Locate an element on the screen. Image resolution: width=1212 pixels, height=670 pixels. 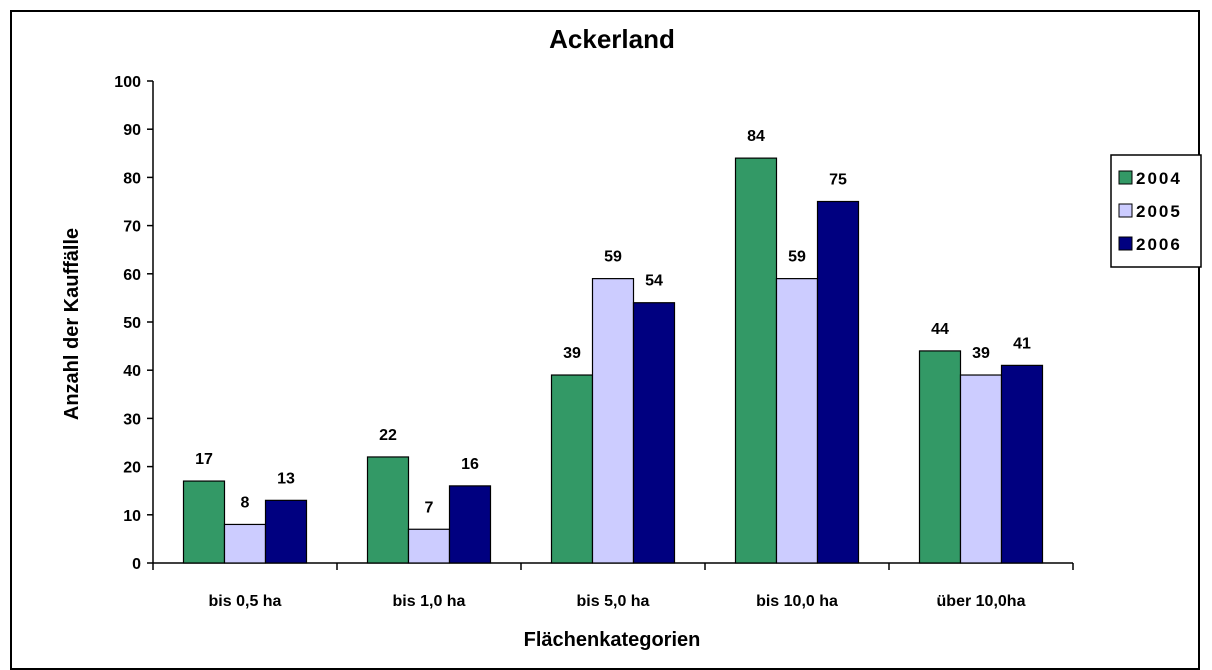
data-label: 16 is located at coordinates (470, 464).